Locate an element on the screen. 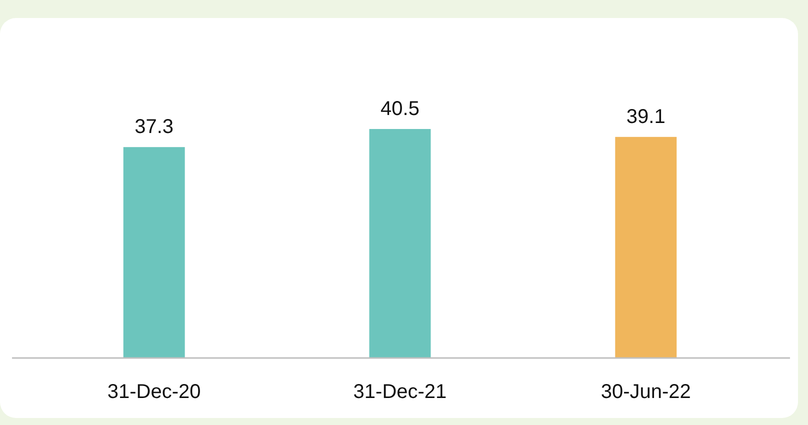 This screenshot has height=425, width=808. x-tick-label: 31-Dec-21 is located at coordinates (400, 392).